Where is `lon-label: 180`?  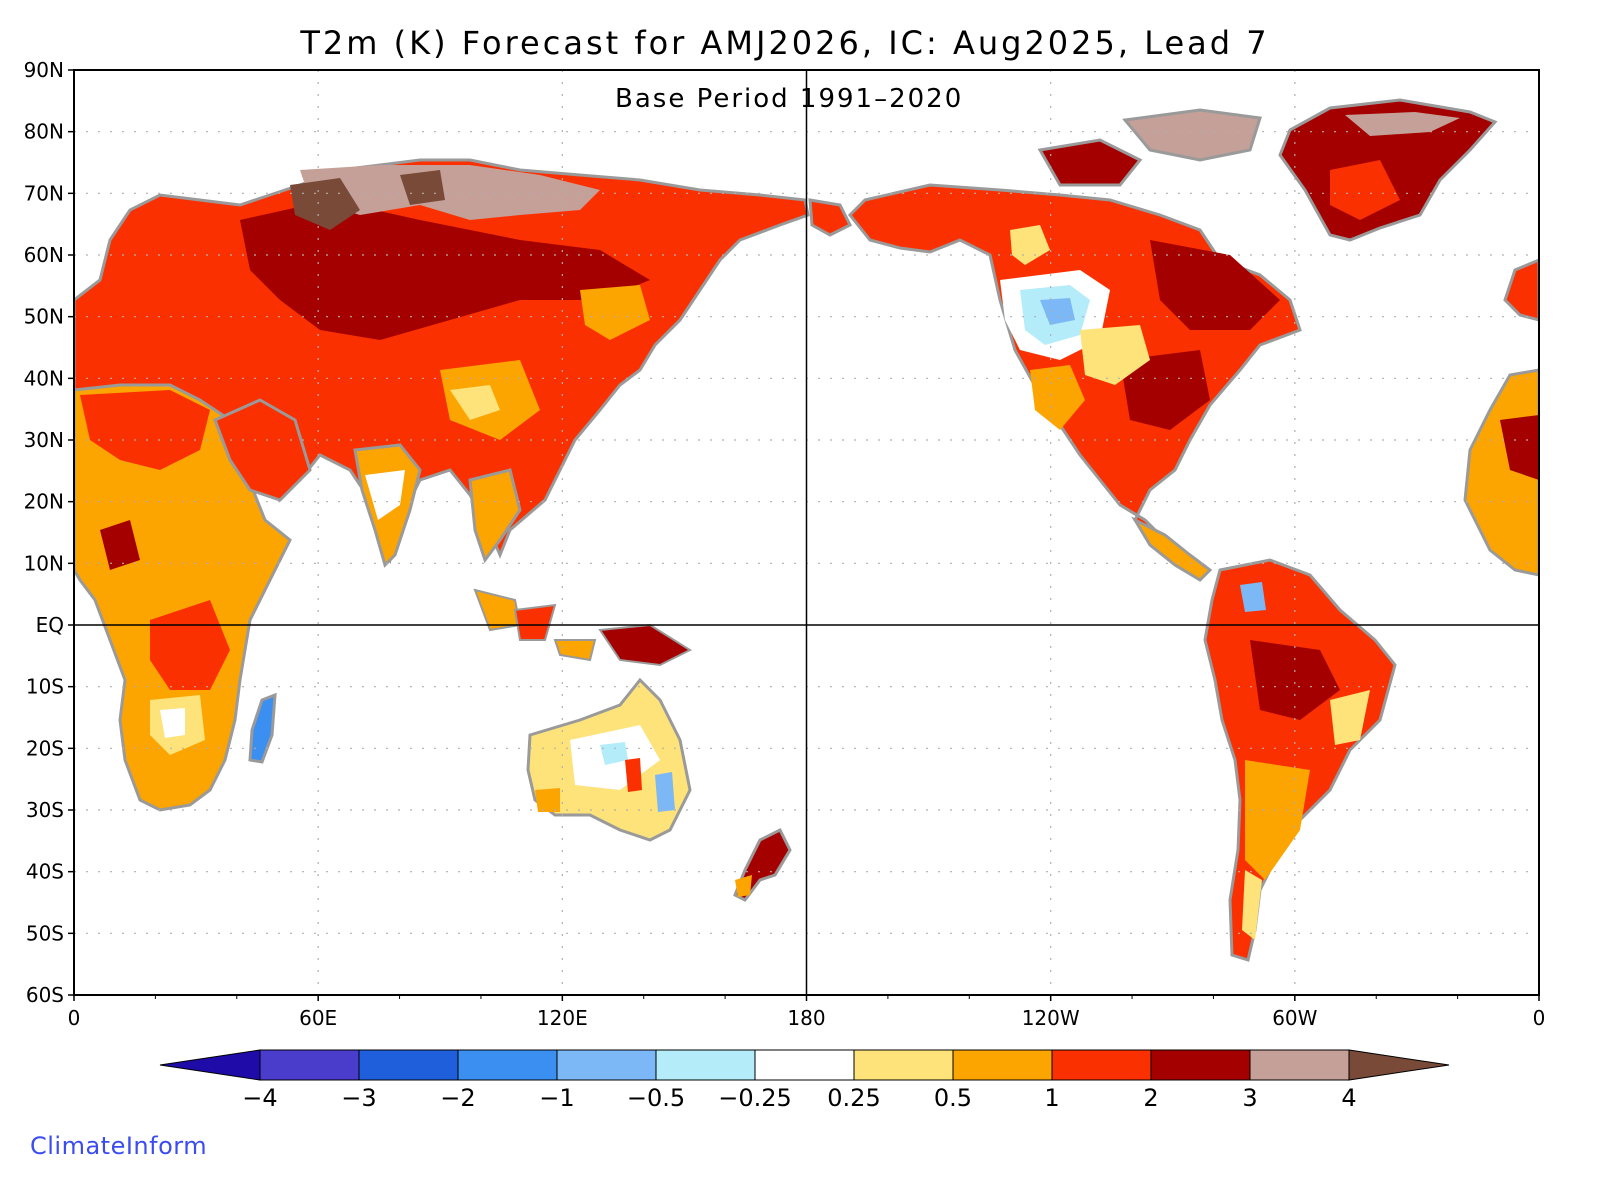
lon-label: 180 is located at coordinates (806, 1018).